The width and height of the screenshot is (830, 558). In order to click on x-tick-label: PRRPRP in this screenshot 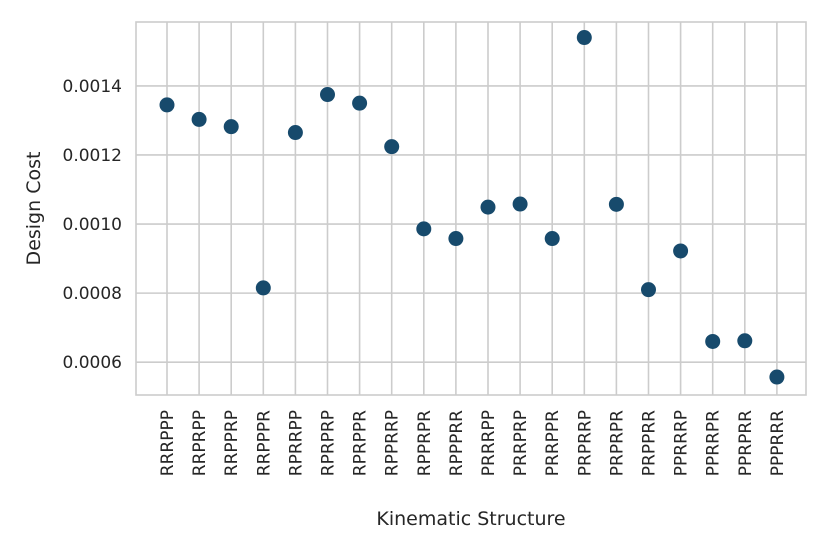, I will do `click(521, 443)`.